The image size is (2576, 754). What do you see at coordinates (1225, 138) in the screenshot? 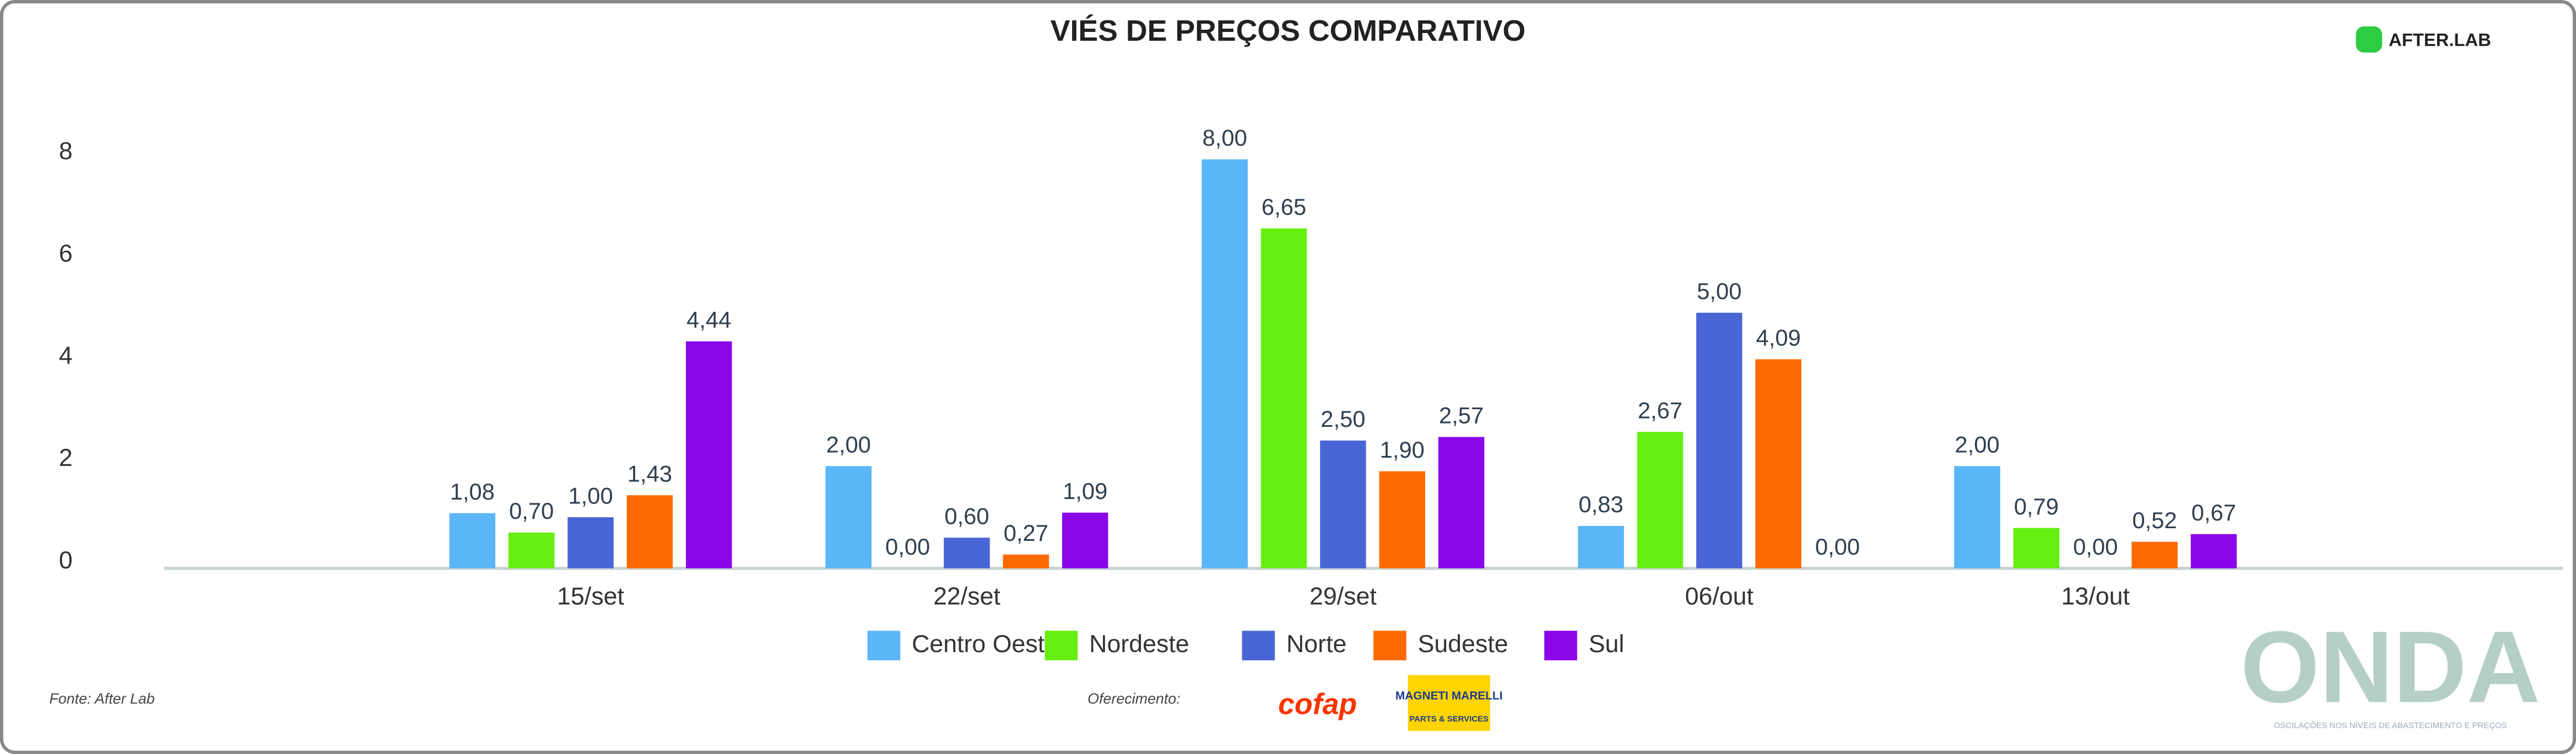
I see `value-label: 8,00` at bounding box center [1225, 138].